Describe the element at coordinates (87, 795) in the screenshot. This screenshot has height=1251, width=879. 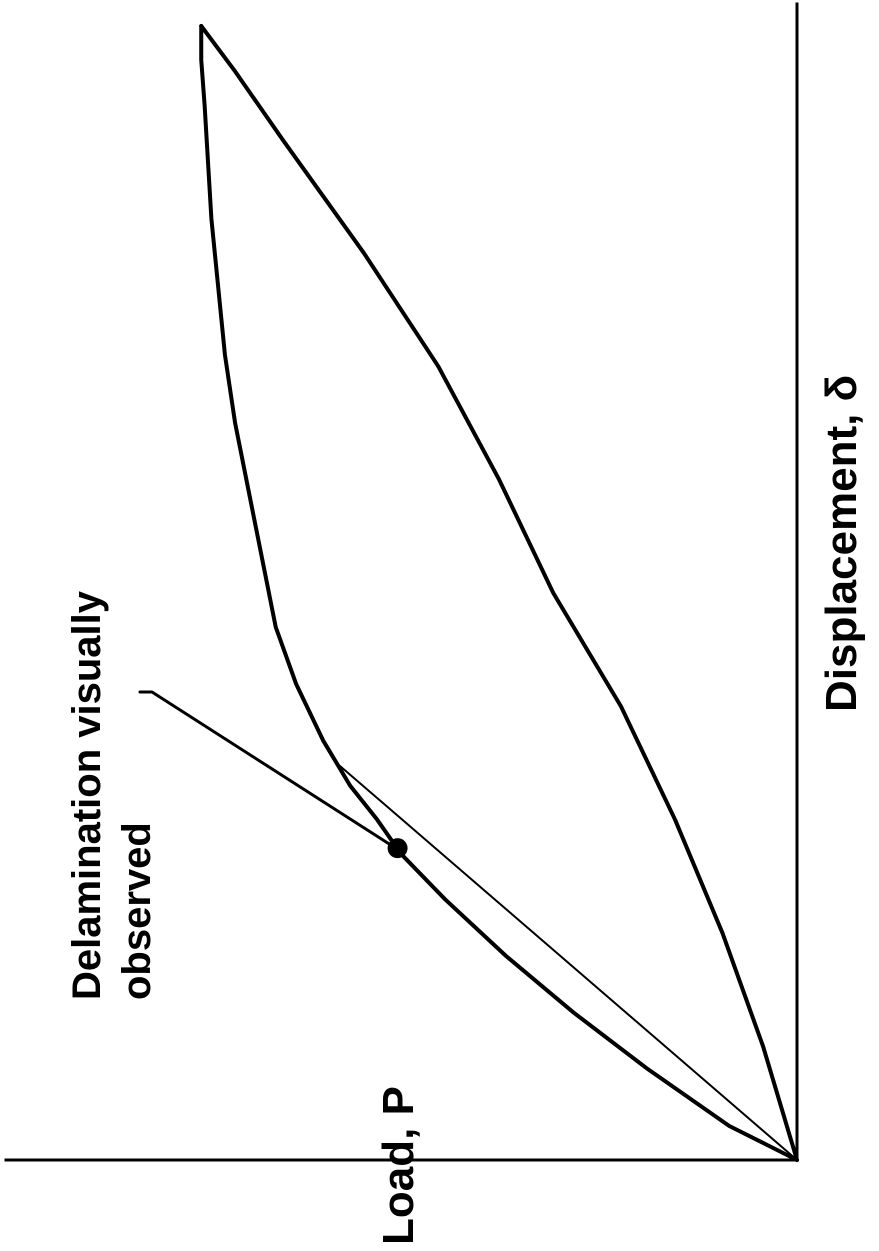
I see `annotation-text-line-1: Delamination visually` at that location.